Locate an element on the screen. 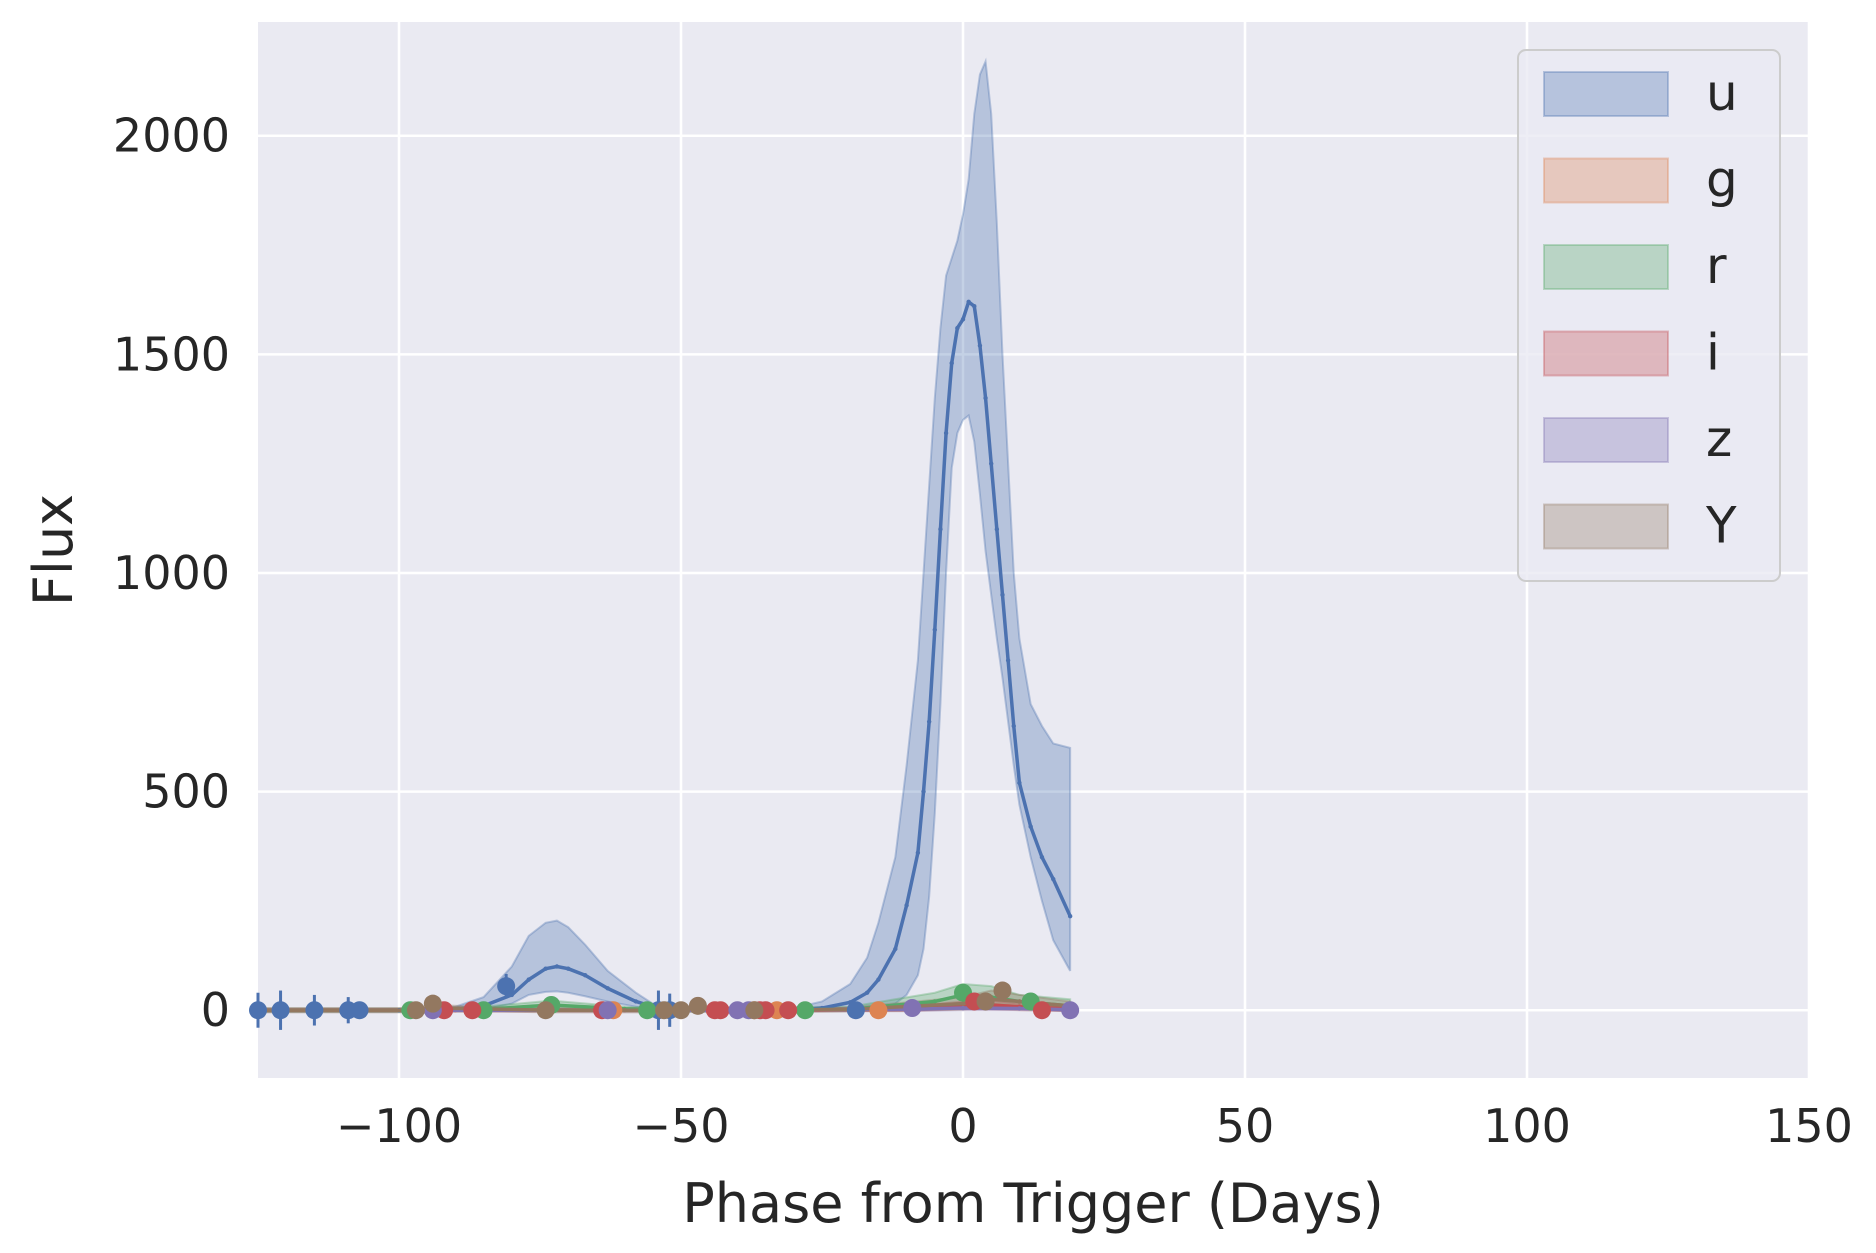 This screenshot has width=1876, height=1253. point-g is located at coordinates (878, 1010).